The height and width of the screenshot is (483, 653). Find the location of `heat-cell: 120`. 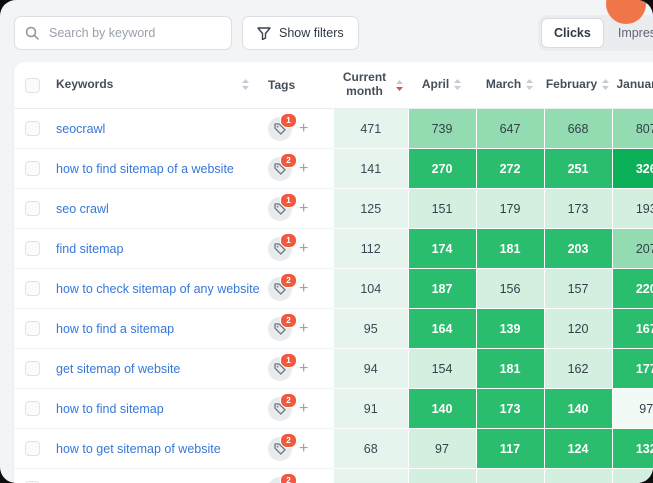

heat-cell: 120 is located at coordinates (577, 328).